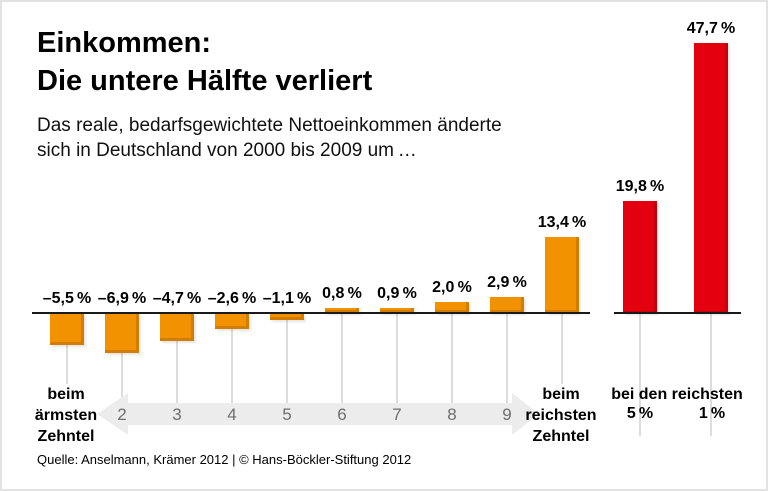 Image resolution: width=768 pixels, height=491 pixels. Describe the element at coordinates (287, 298) in the screenshot. I see `bar-value-label: –1,1 %` at that location.